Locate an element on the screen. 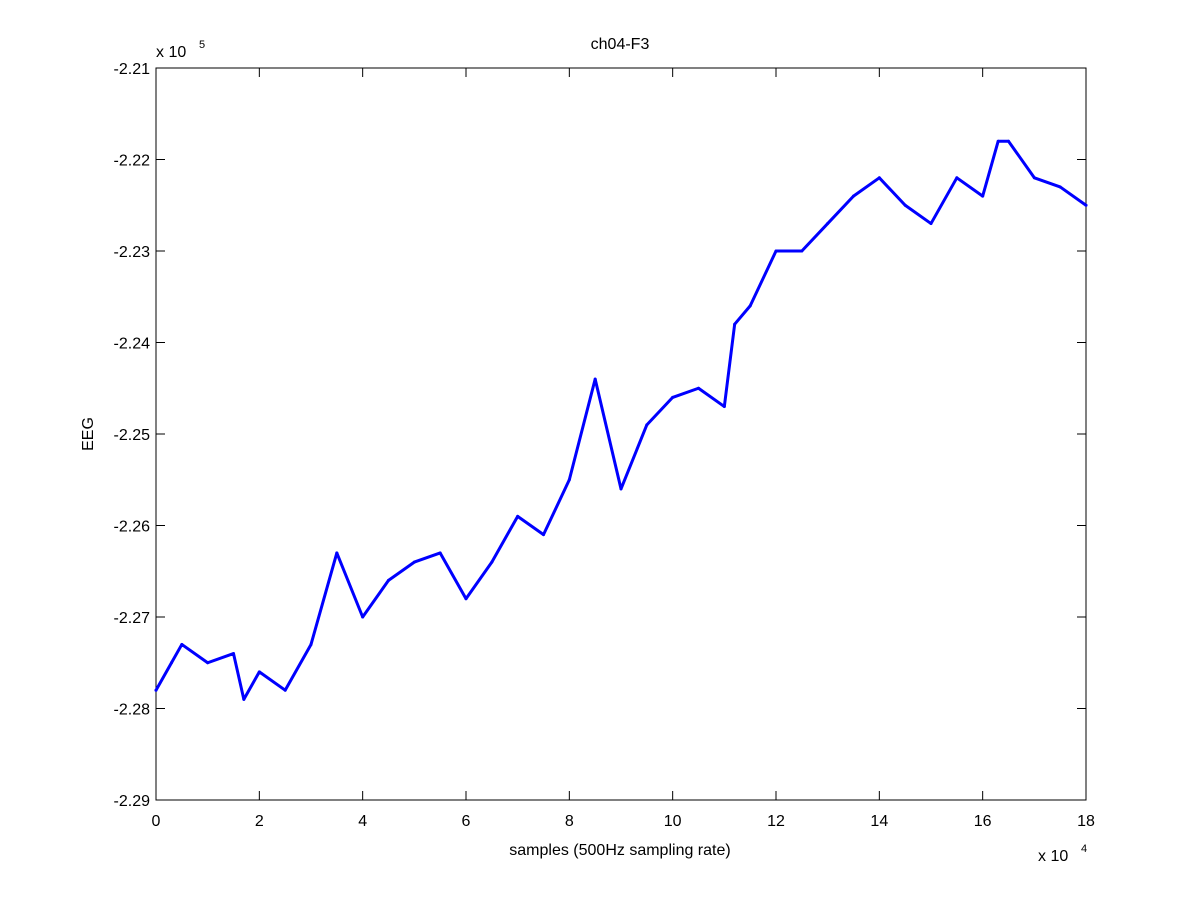 The image size is (1200, 900). x-tick-label: 12 is located at coordinates (776, 821).